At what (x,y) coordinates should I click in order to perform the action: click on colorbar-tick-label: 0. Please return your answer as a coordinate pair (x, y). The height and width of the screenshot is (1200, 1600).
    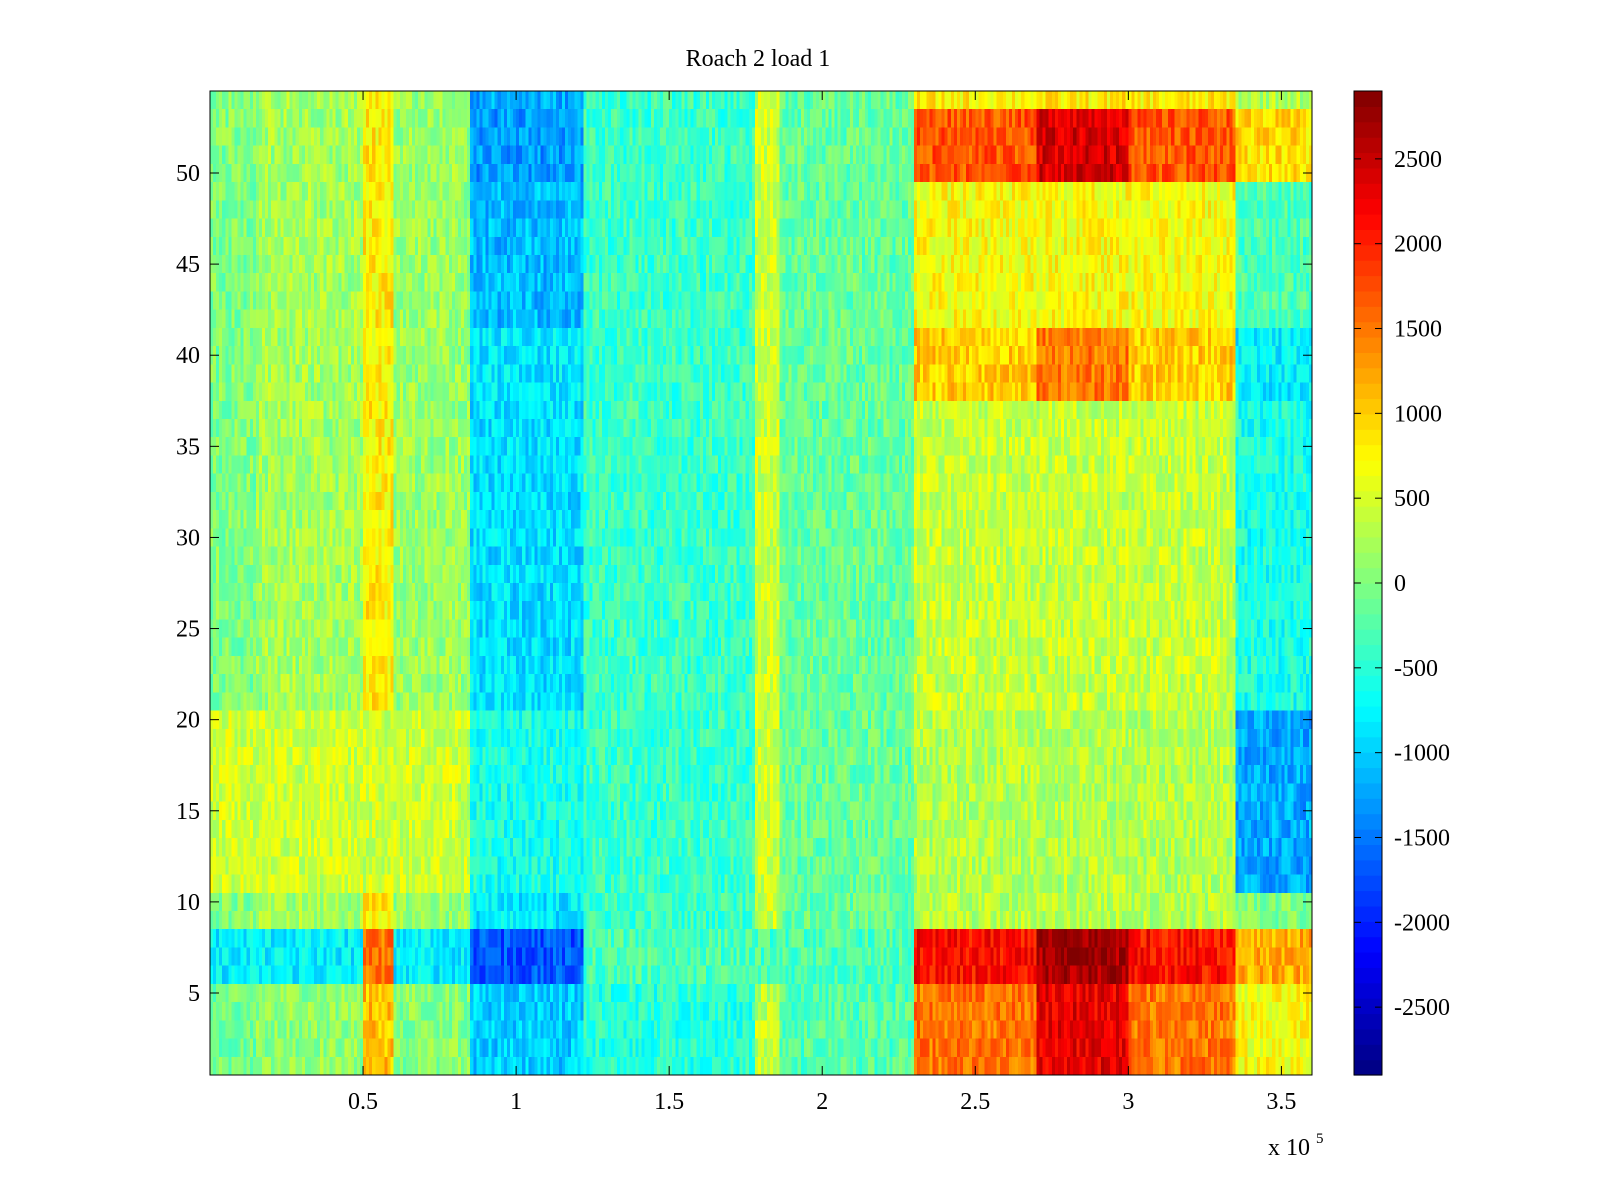
    Looking at the image, I should click on (1400, 584).